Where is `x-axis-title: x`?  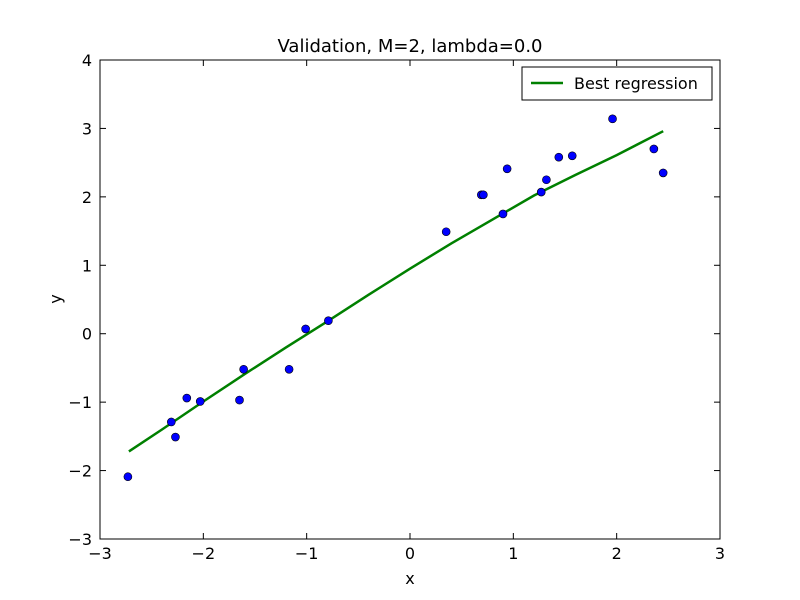 x-axis-title: x is located at coordinates (409, 578).